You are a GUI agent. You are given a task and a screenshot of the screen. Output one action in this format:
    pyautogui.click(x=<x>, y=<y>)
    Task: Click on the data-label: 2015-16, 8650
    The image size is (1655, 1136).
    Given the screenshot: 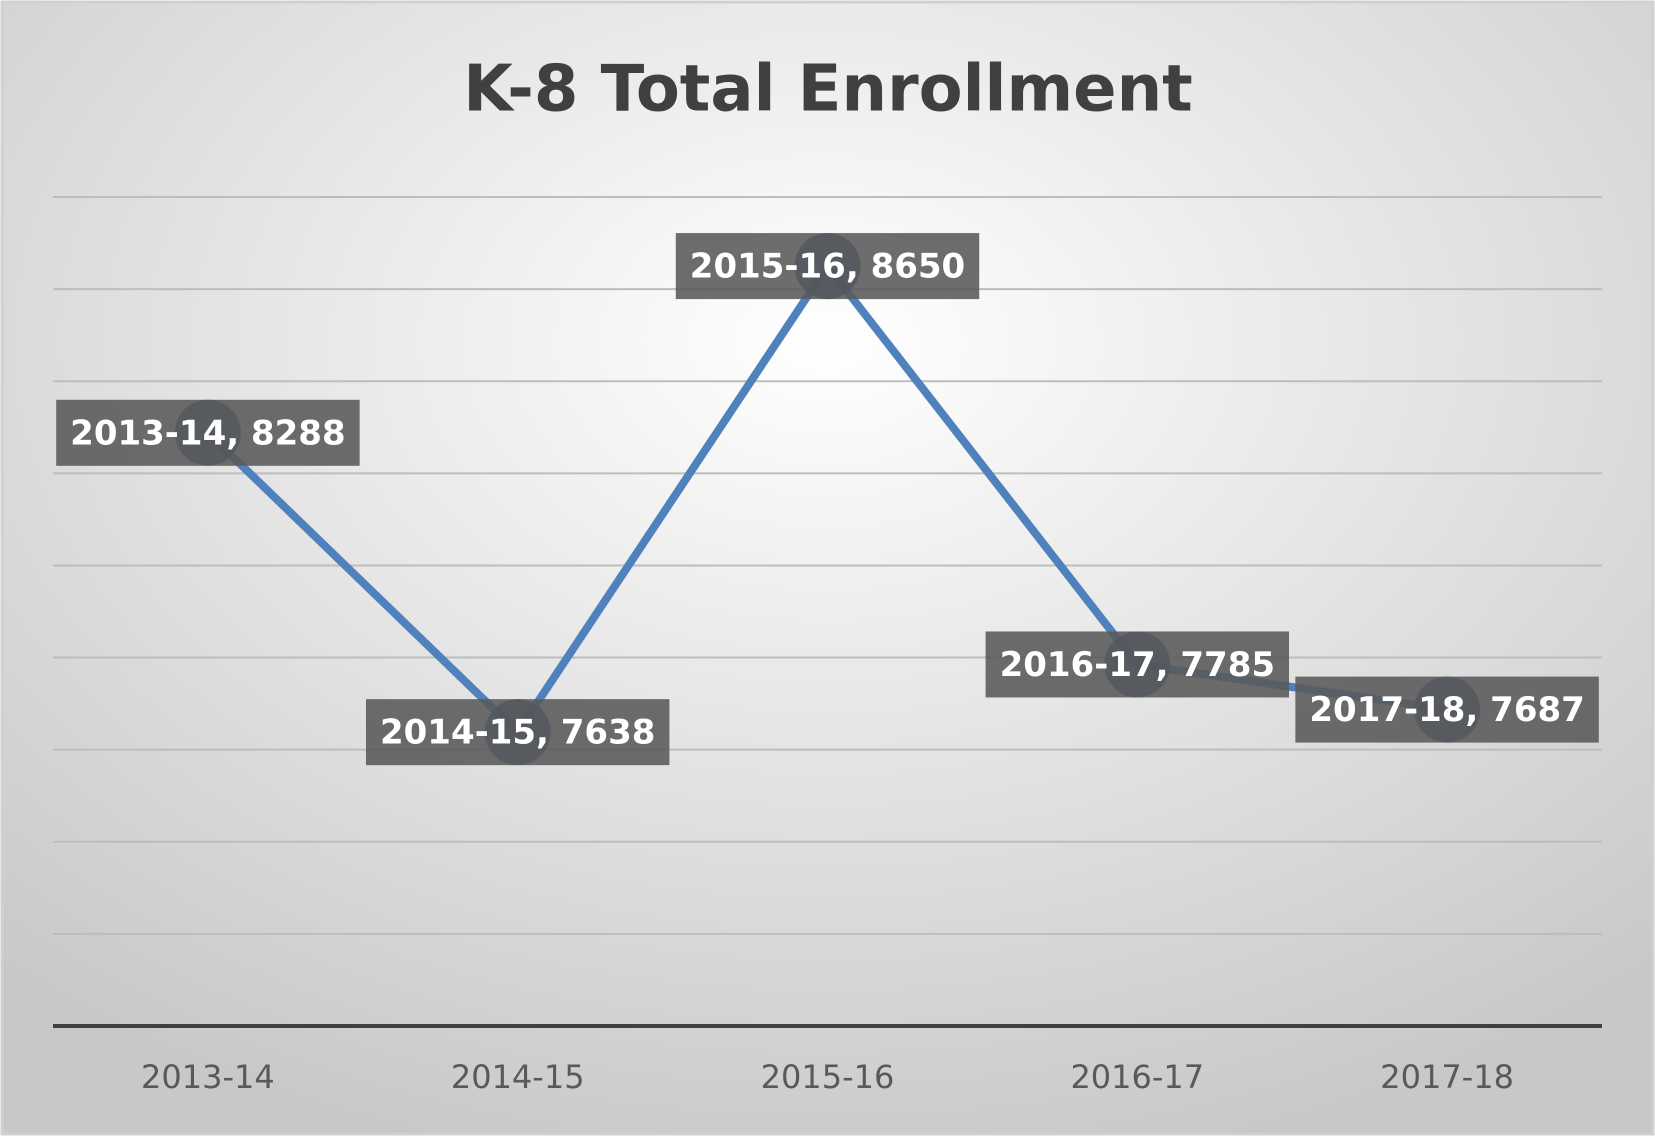 What is the action you would take?
    pyautogui.click(x=827, y=266)
    